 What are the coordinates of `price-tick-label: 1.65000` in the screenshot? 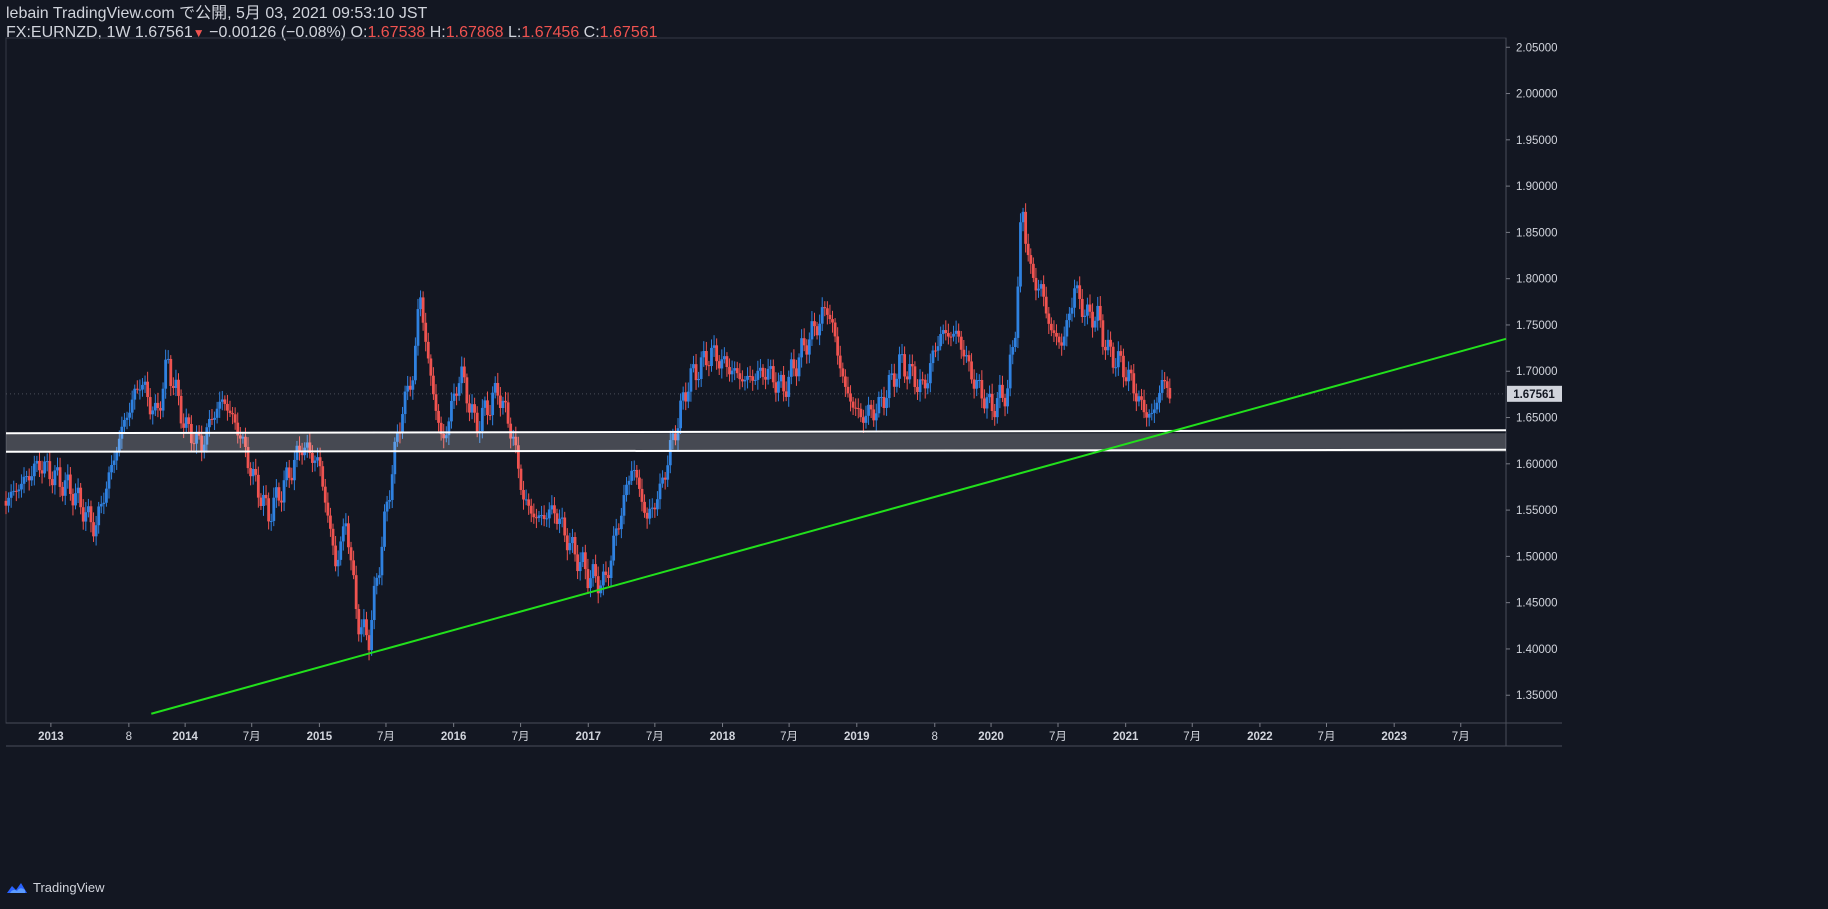 It's located at (1537, 419).